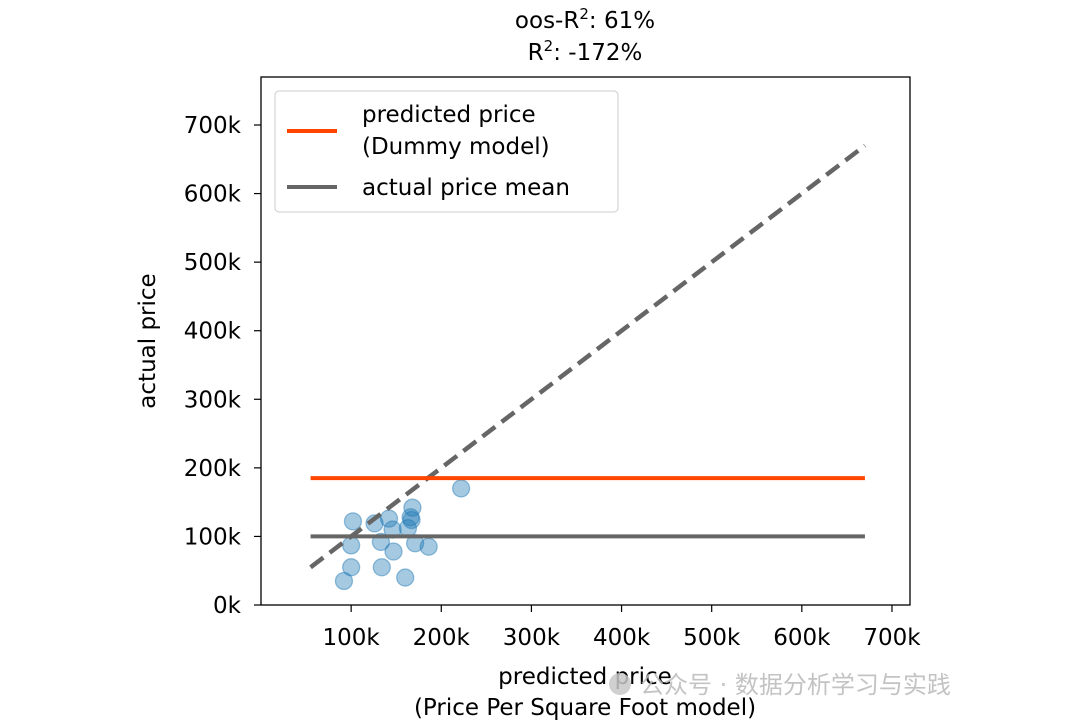  Describe the element at coordinates (148, 340) in the screenshot. I see `y-axis-title: actual price` at that location.